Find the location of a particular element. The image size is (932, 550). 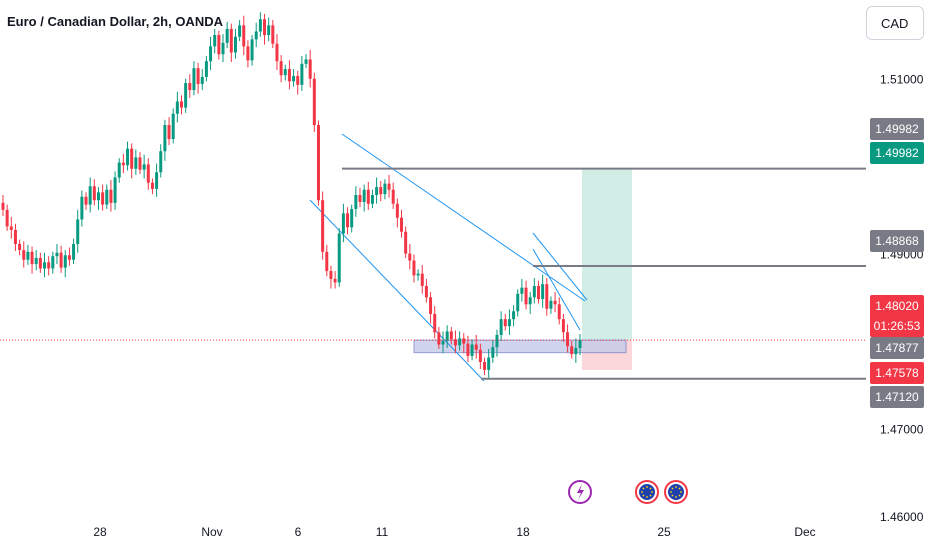

x-tick-label: 28 is located at coordinates (100, 532).